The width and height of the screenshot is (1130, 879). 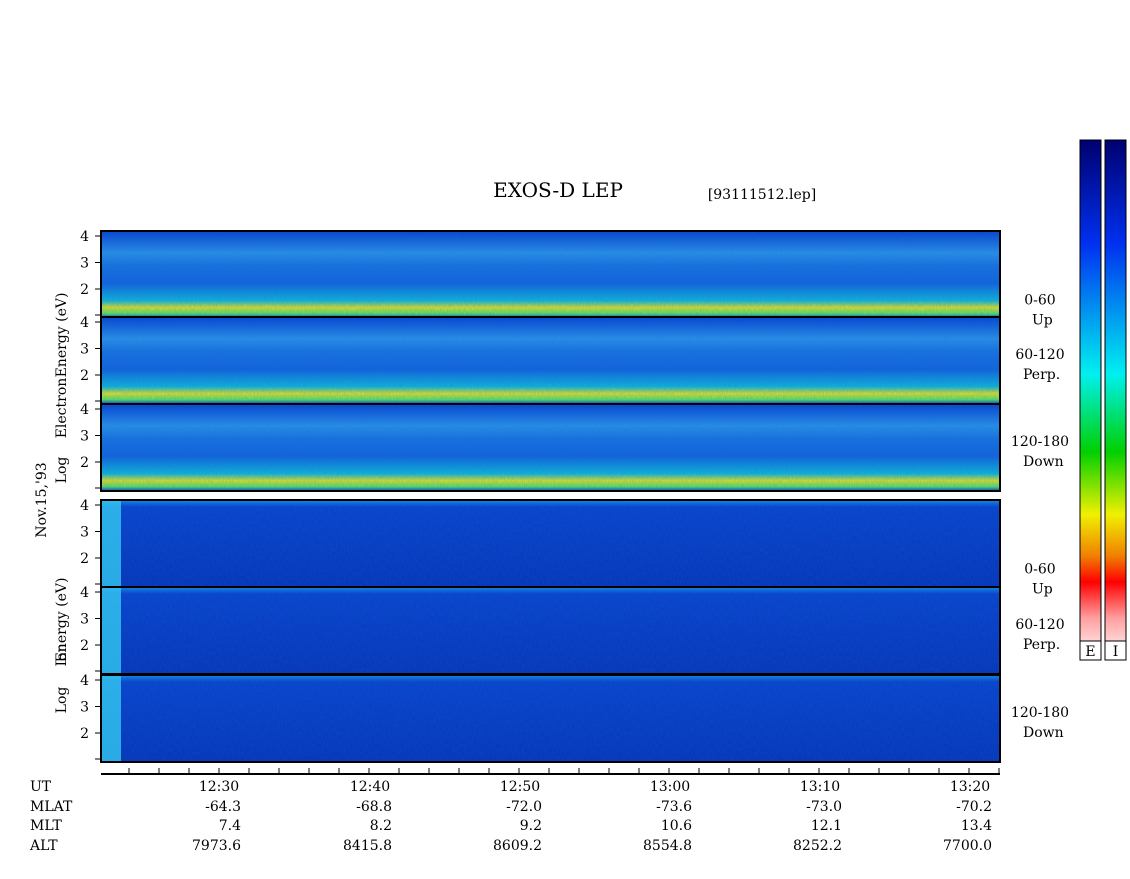 I want to click on row-value: 7700.0, so click(x=967, y=846).